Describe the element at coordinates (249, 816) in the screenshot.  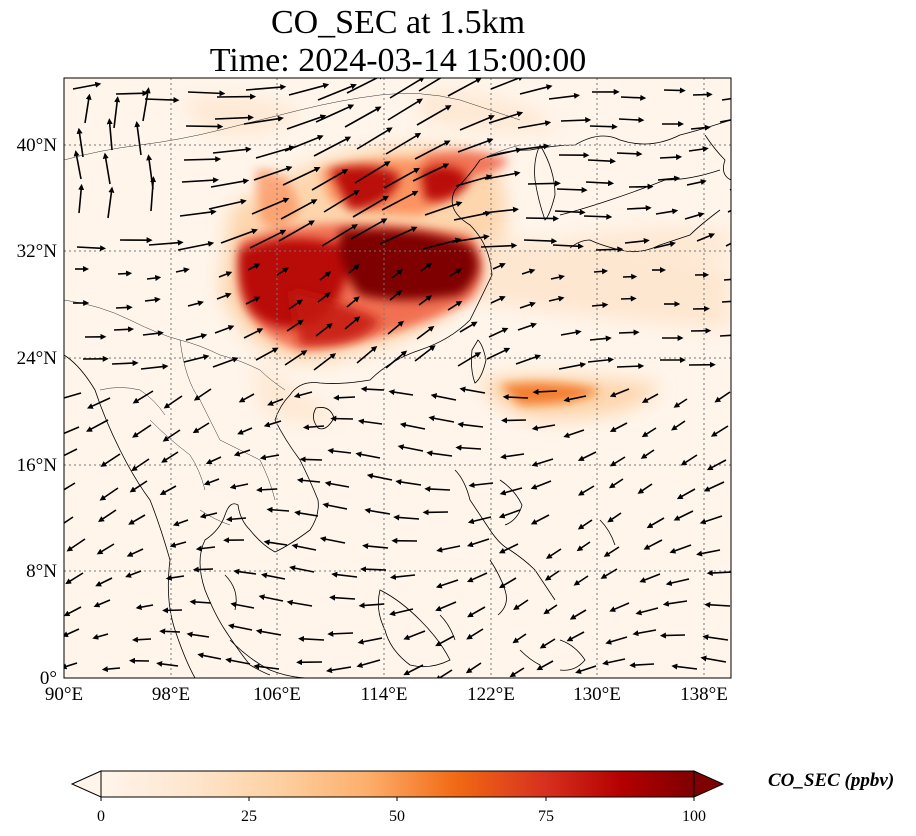
I see `colorbar-tick-label: 25` at that location.